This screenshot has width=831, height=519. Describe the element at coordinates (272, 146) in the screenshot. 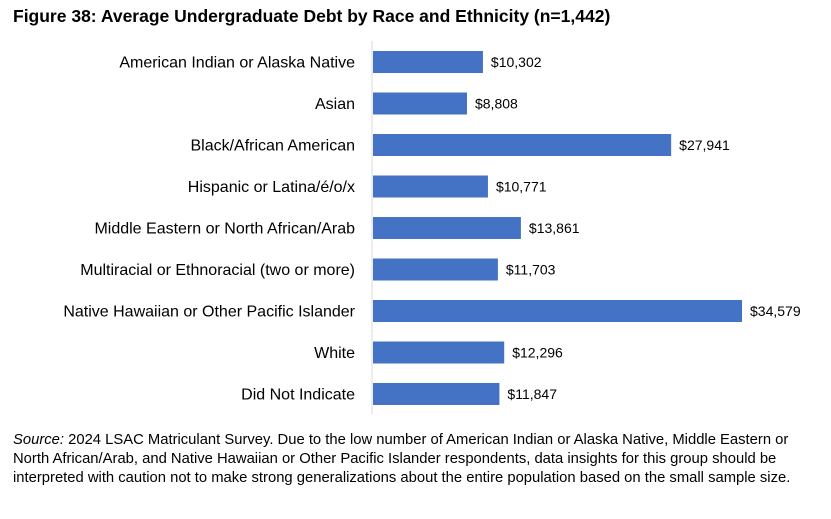

I see `category-label: Black/African American` at that location.